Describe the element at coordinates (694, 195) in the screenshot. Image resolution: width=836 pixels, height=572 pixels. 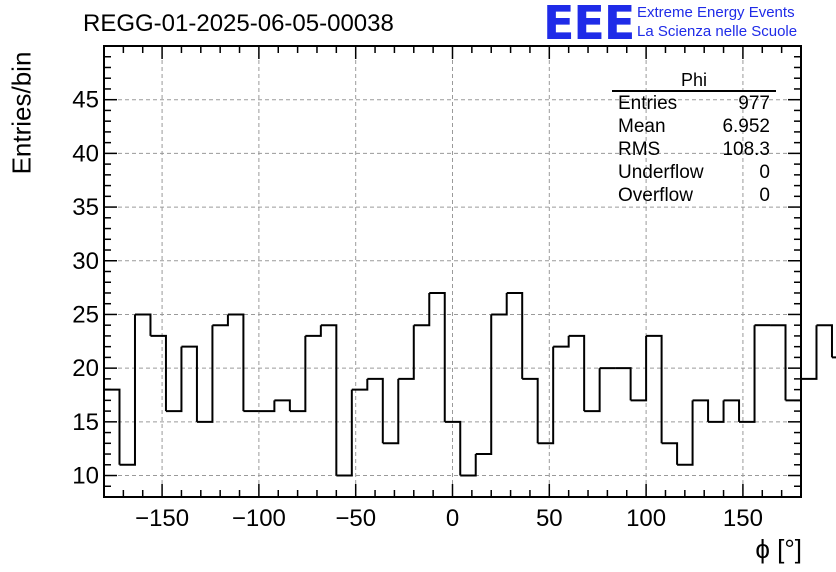
I see `stats-row-overflow: Overflow 0` at that location.